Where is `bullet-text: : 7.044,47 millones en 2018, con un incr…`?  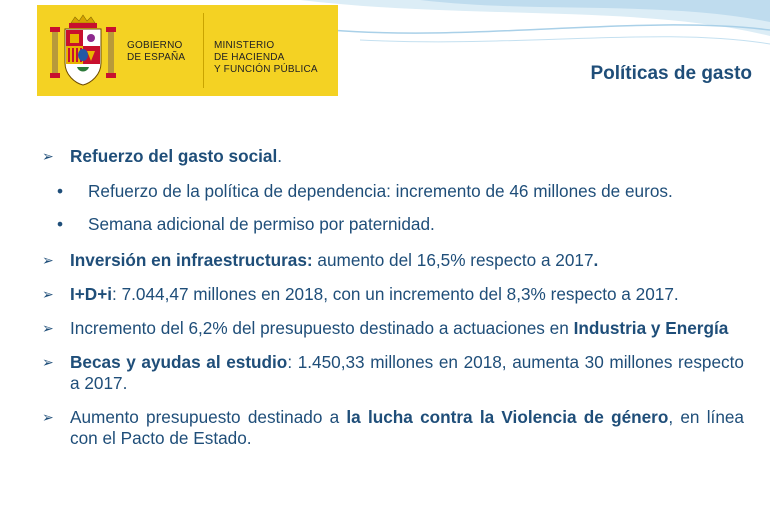
bullet-text: : 7.044,47 millones en 2018, con un incr… is located at coordinates (395, 294).